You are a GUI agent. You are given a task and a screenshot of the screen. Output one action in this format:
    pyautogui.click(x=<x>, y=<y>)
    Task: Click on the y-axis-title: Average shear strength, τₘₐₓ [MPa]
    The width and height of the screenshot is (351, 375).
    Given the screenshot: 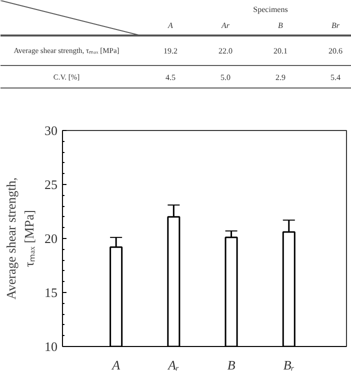 What is the action you would take?
    pyautogui.click(x=20, y=238)
    